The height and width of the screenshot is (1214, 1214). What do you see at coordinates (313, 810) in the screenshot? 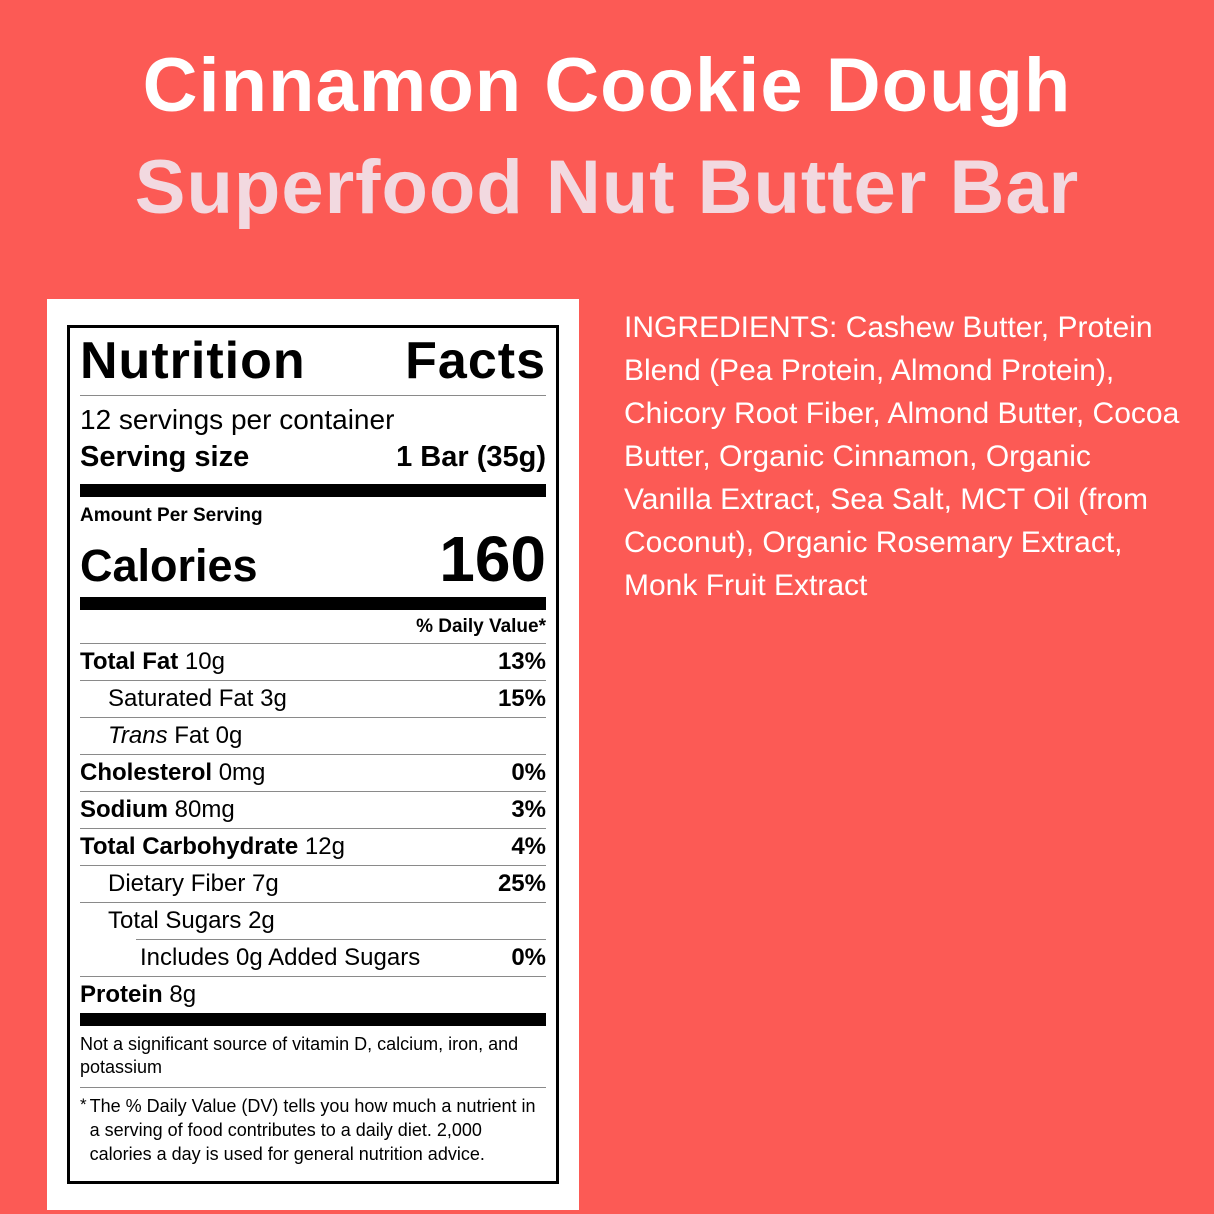
I see `nutrient-row: Sodium 80mg 3%` at bounding box center [313, 810].